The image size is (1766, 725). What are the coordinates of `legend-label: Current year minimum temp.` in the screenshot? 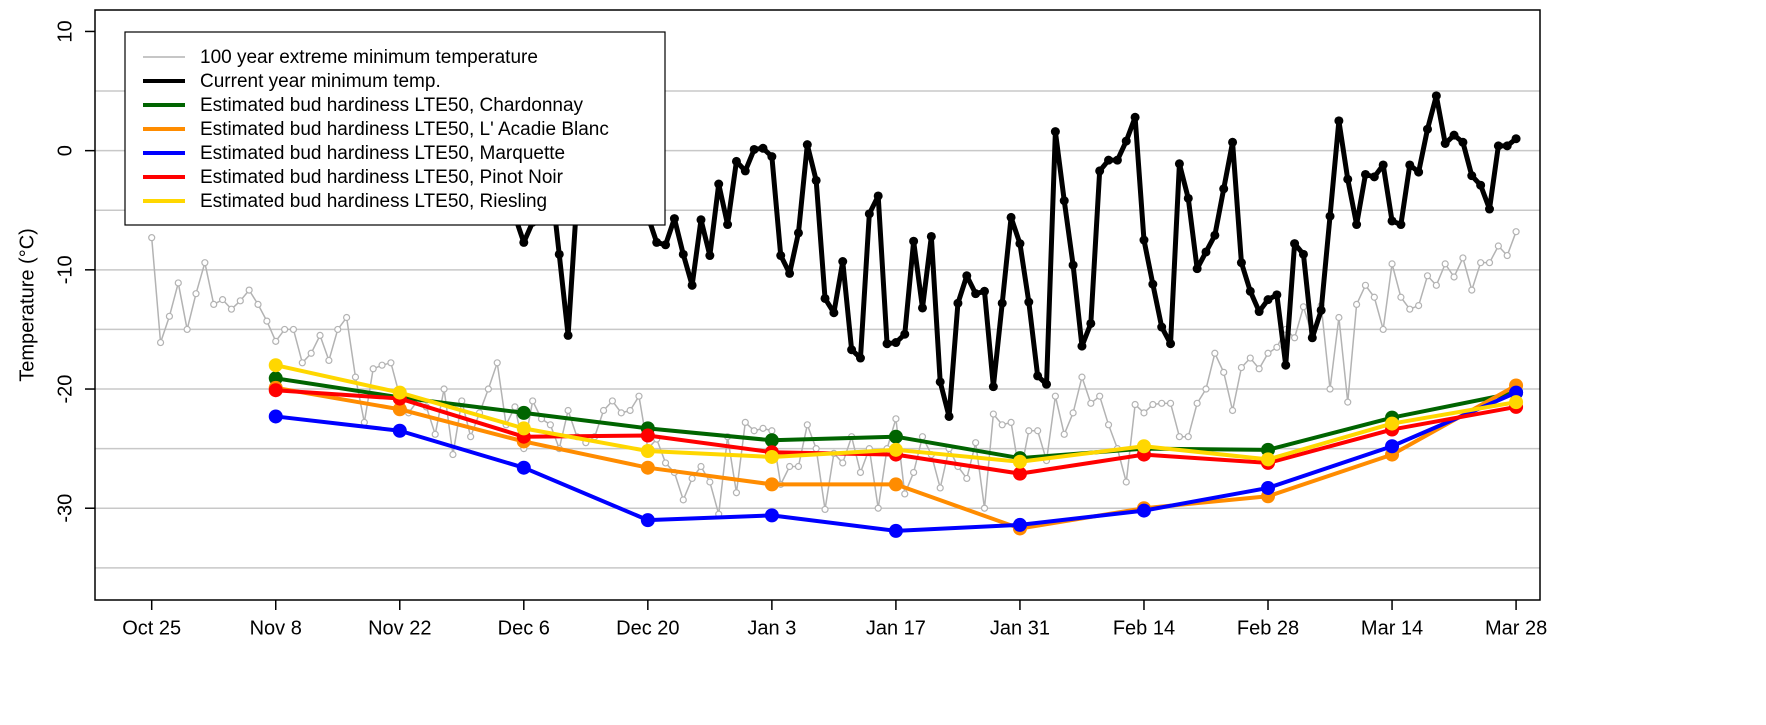 It's located at (320, 81).